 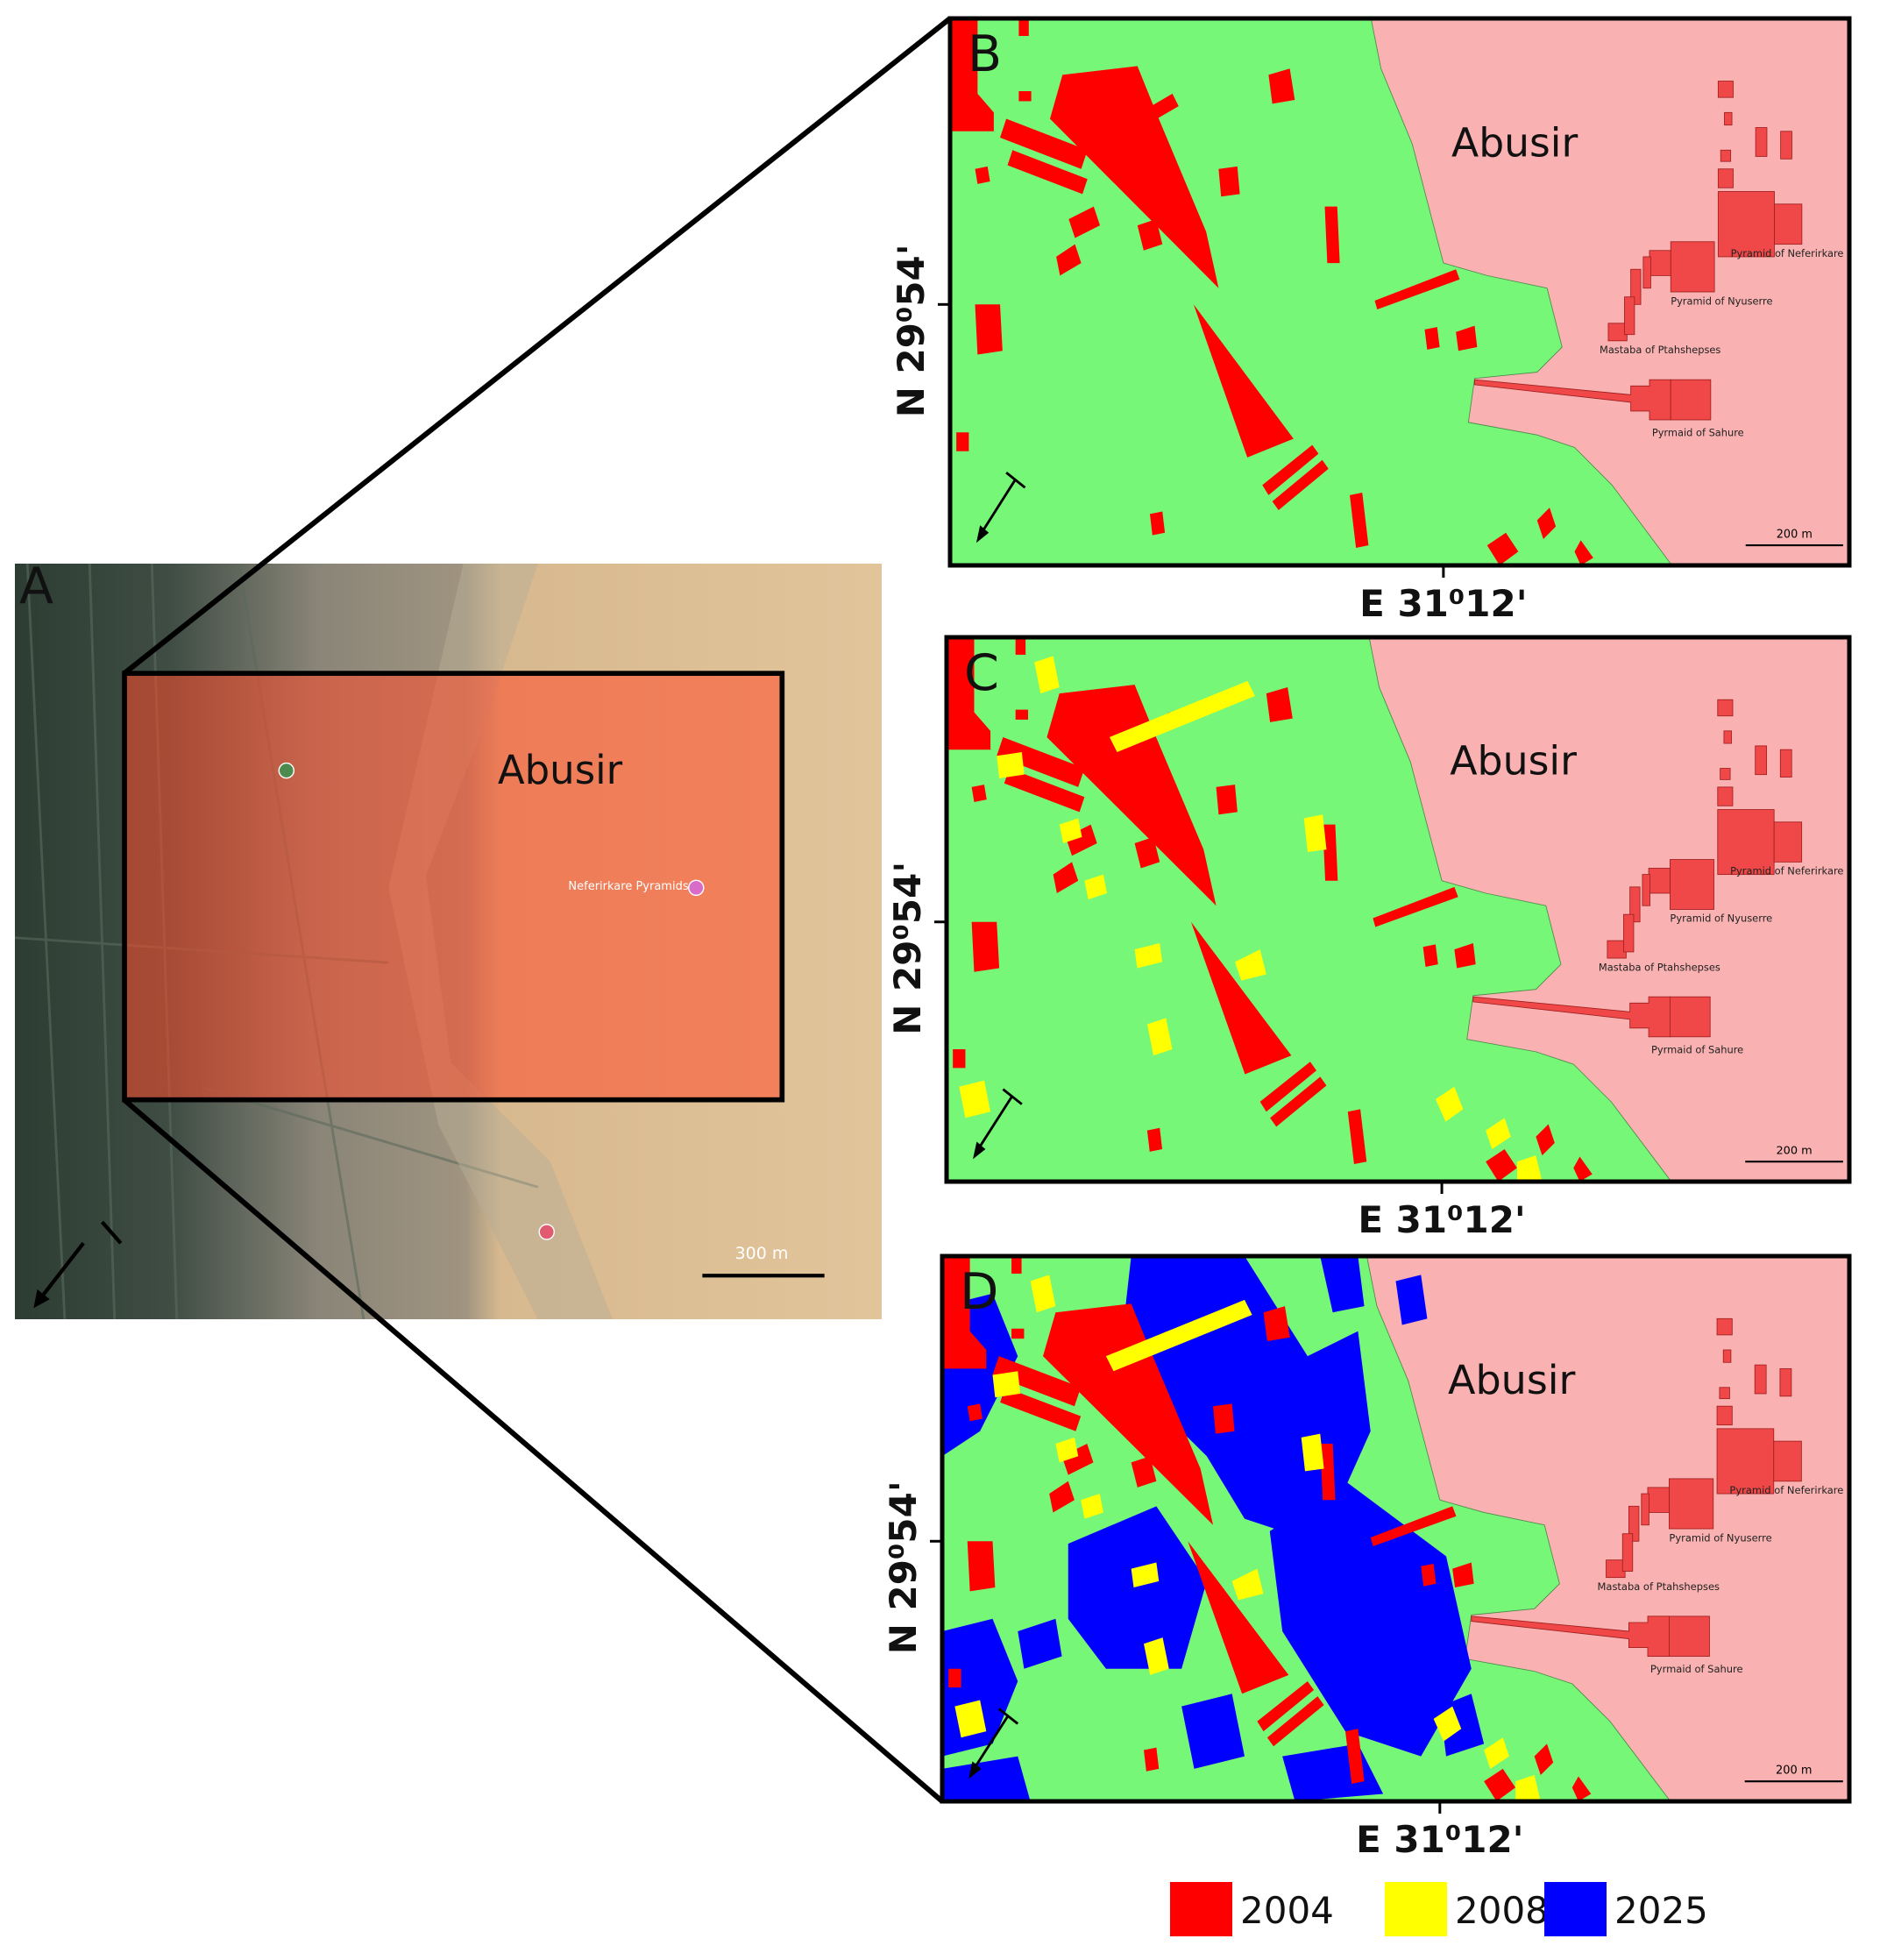 What do you see at coordinates (537, 346) in the screenshot?
I see `zoom-line` at bounding box center [537, 346].